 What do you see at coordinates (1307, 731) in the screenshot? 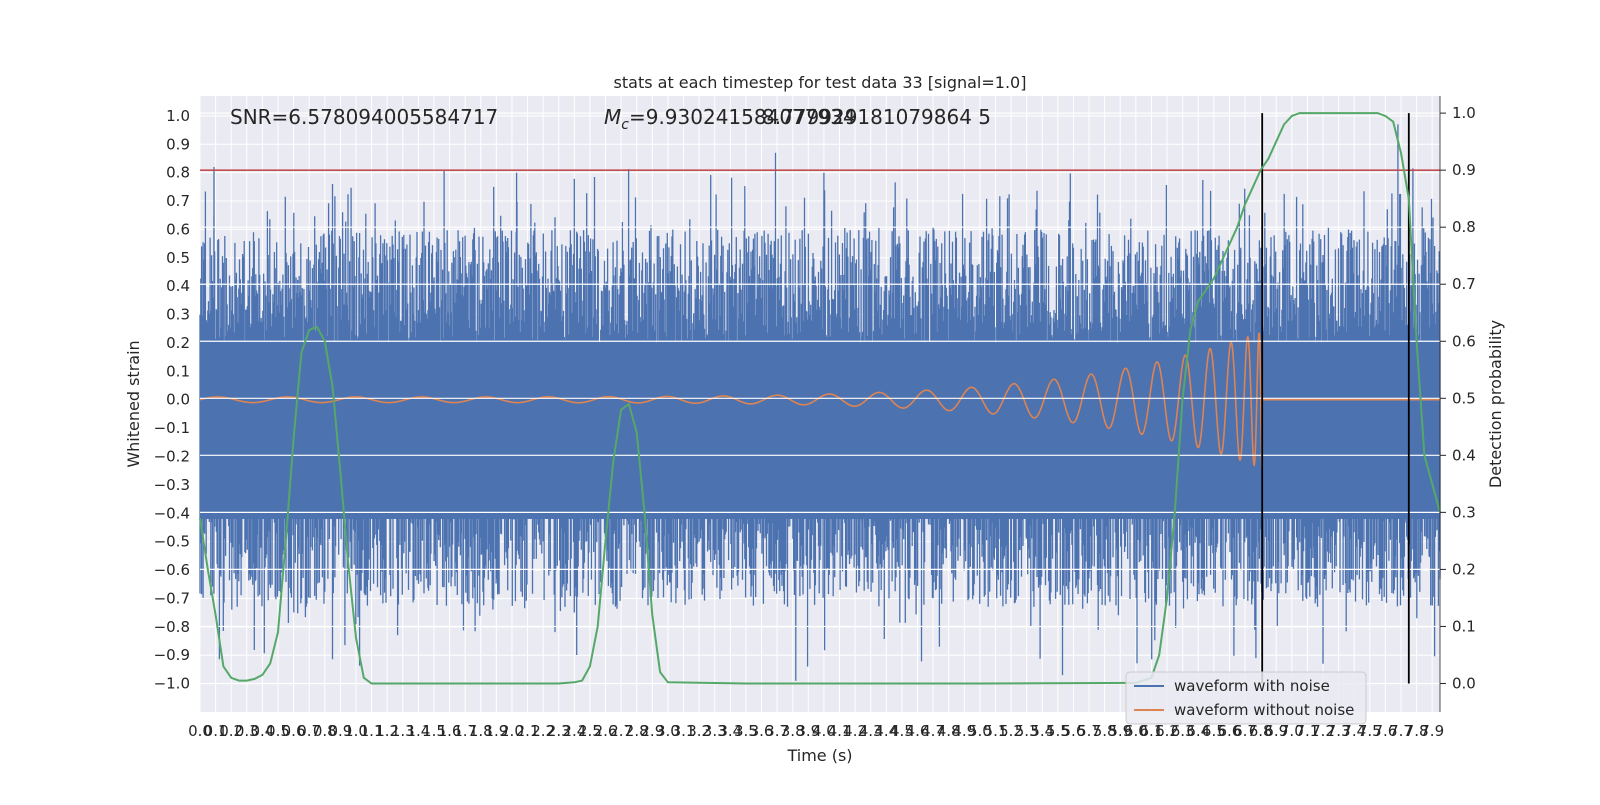
I see `x-tick-label: 7.1` at bounding box center [1307, 731].